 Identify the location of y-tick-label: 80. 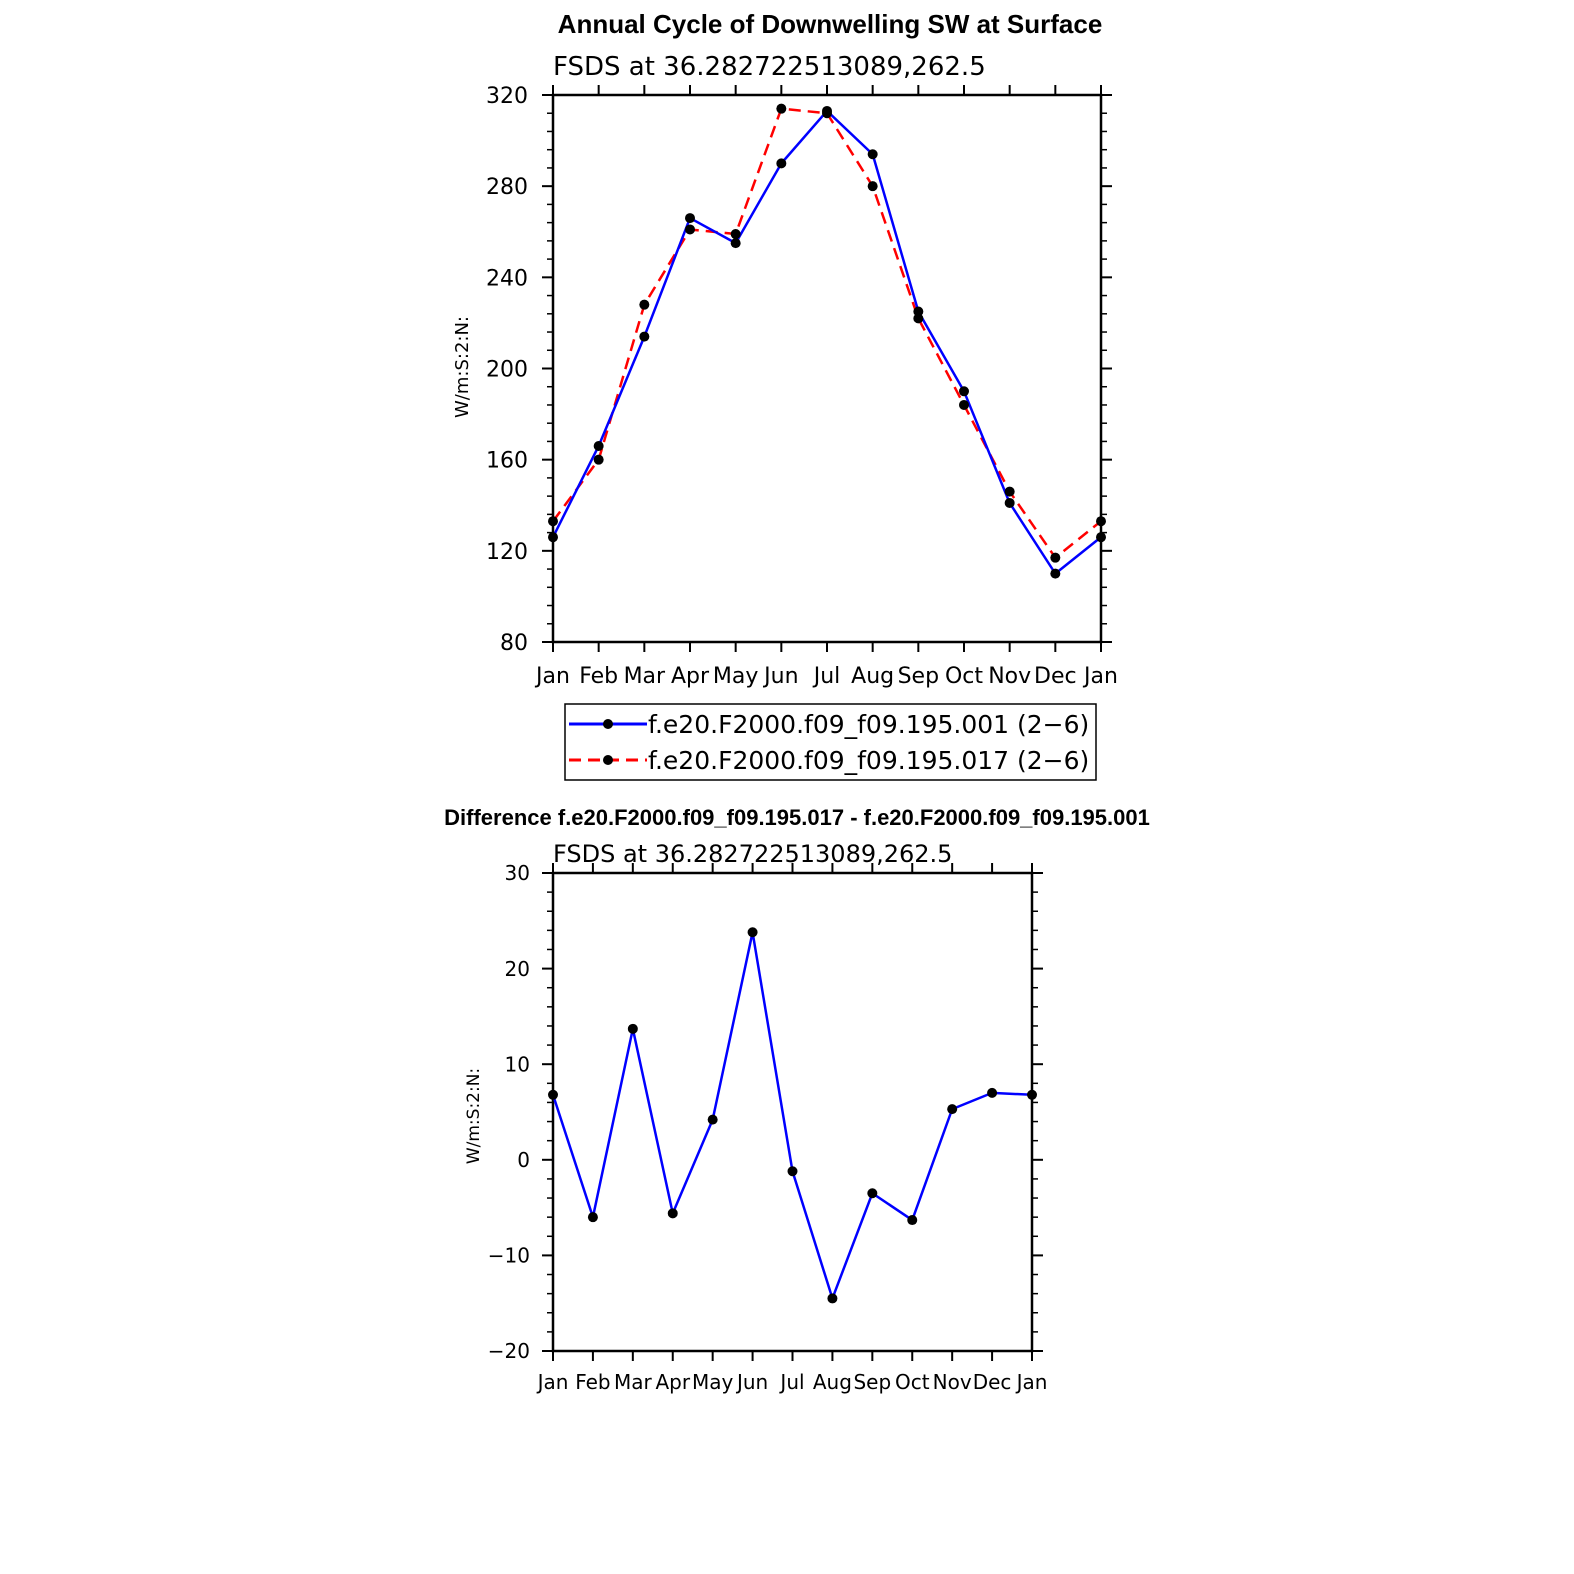
(514, 643).